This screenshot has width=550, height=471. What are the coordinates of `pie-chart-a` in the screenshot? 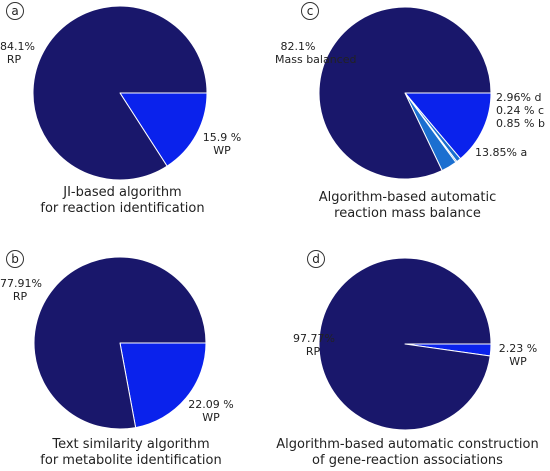 It's located at (120, 93).